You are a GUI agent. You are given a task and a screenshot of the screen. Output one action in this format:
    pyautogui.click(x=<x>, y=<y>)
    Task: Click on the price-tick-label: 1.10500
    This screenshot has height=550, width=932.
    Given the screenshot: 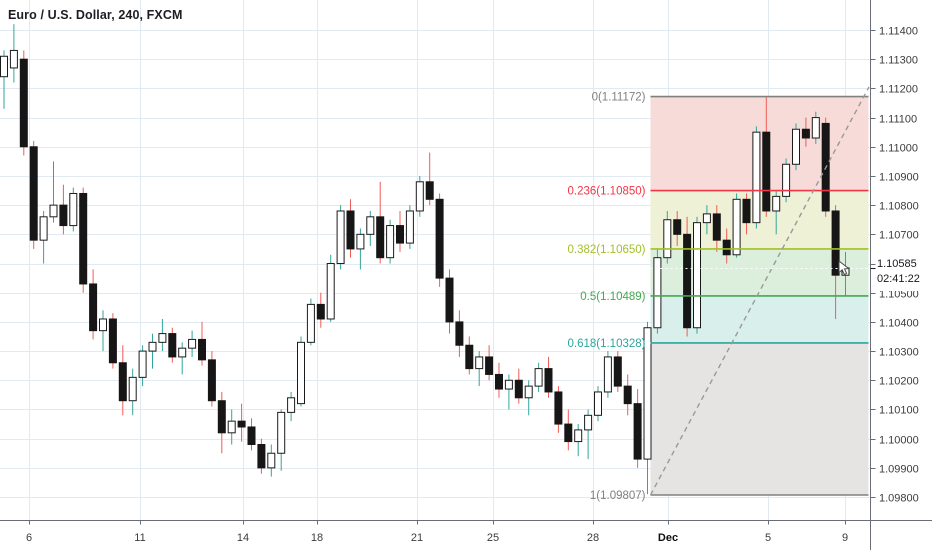 What is the action you would take?
    pyautogui.click(x=899, y=295)
    